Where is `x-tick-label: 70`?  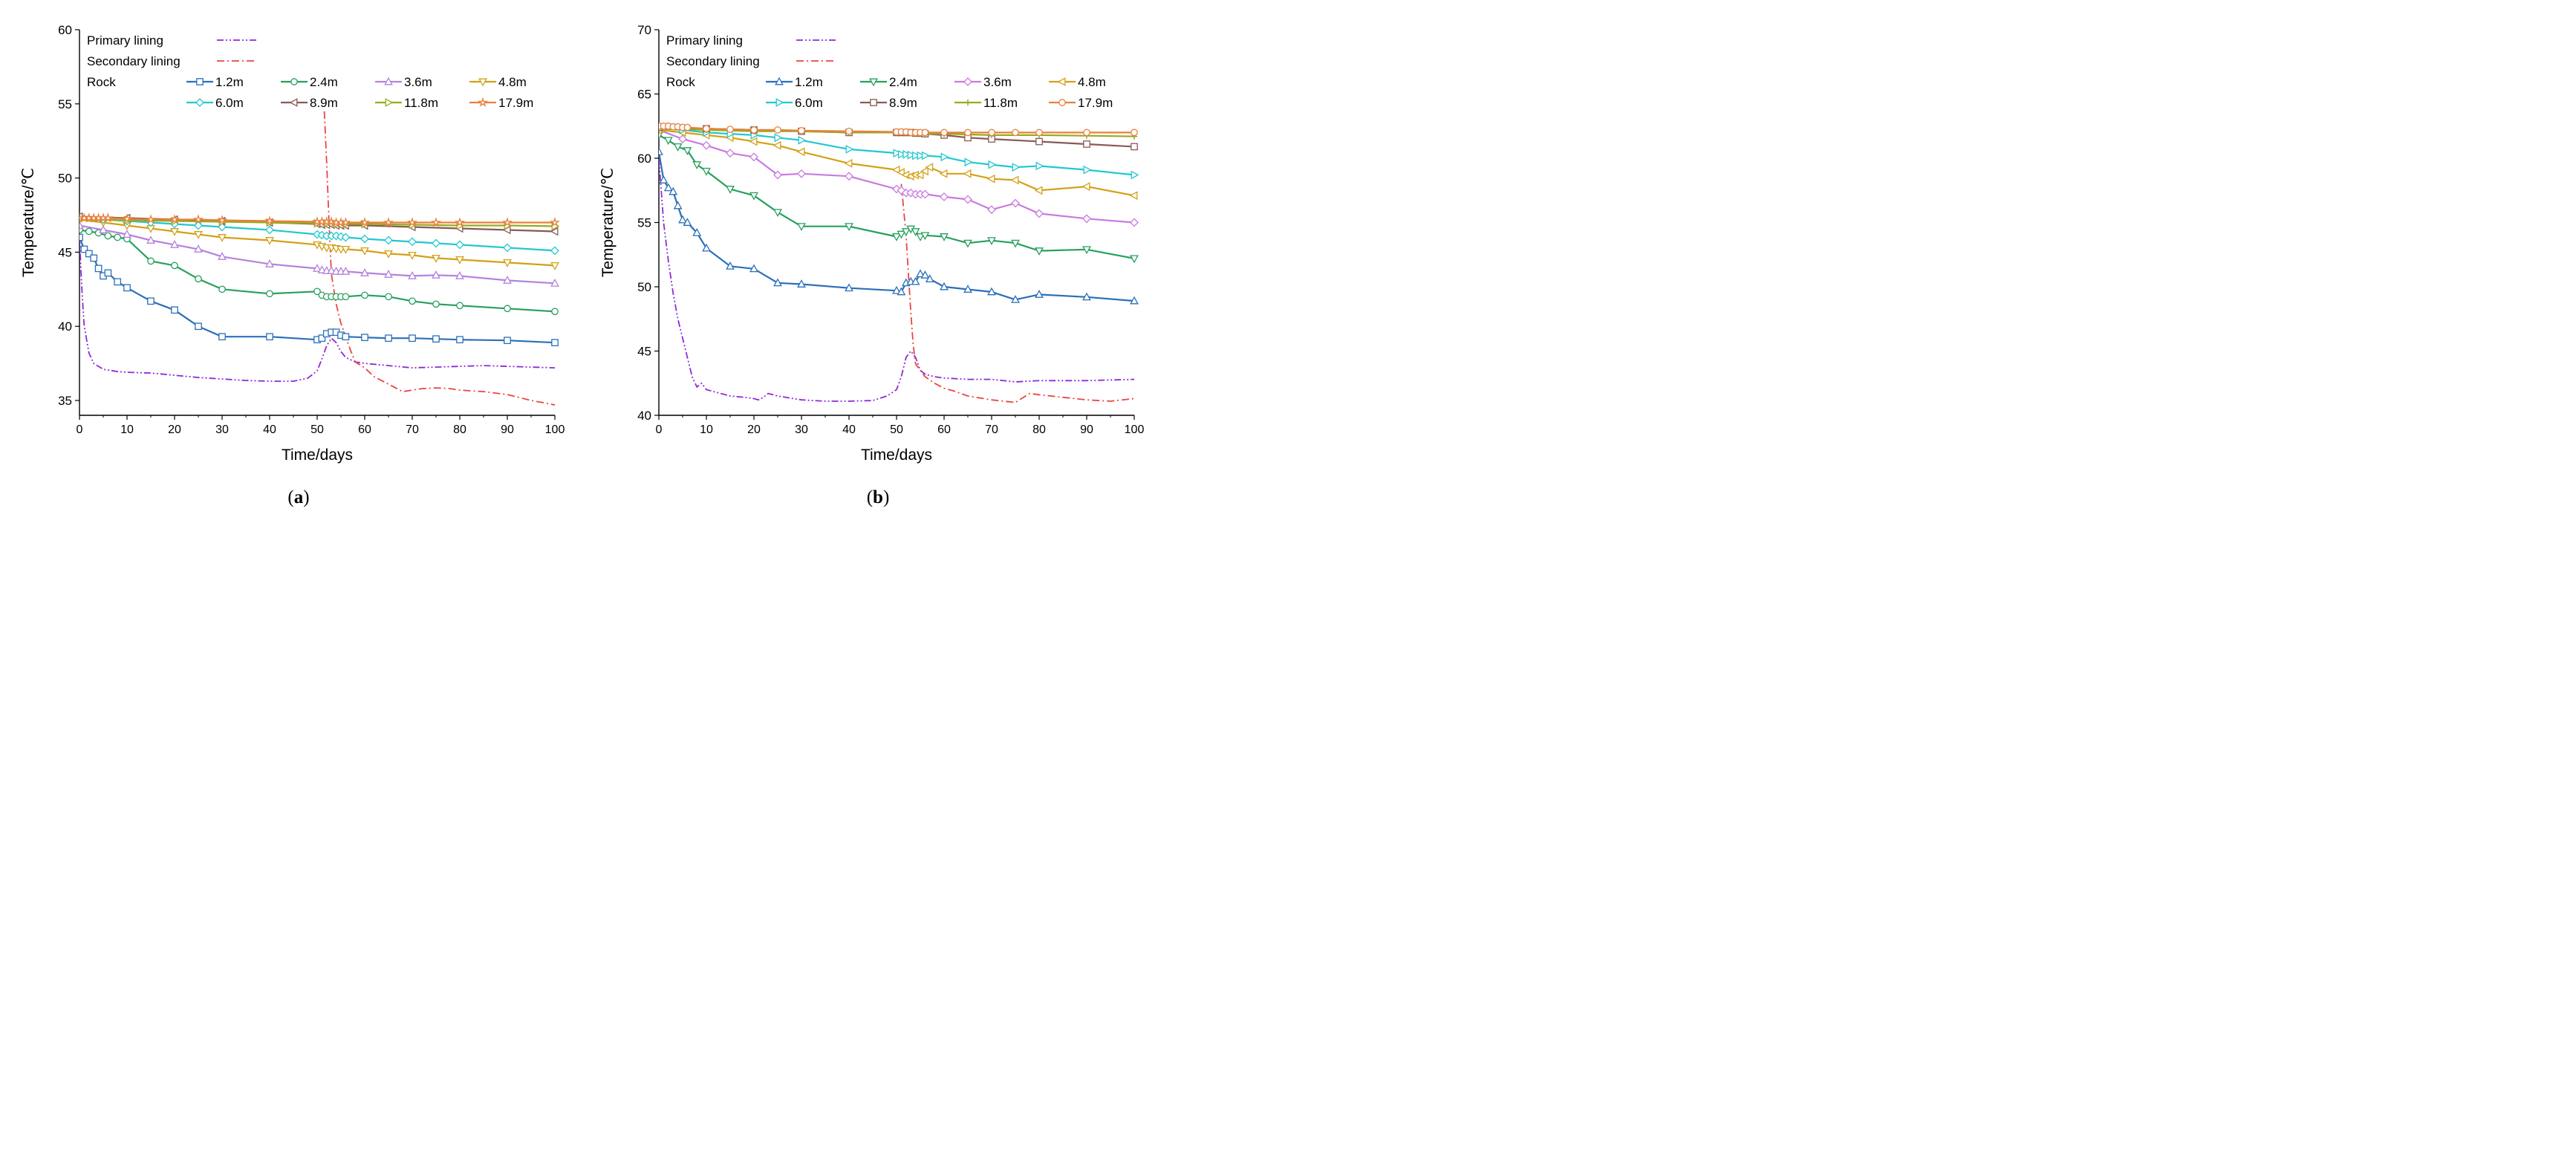
x-tick-label: 70 is located at coordinates (412, 429).